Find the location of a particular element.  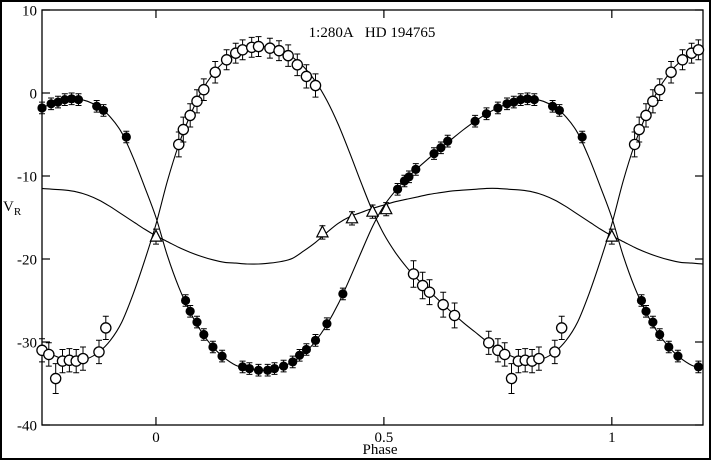

y-tick-label: -20 is located at coordinates (27, 261).